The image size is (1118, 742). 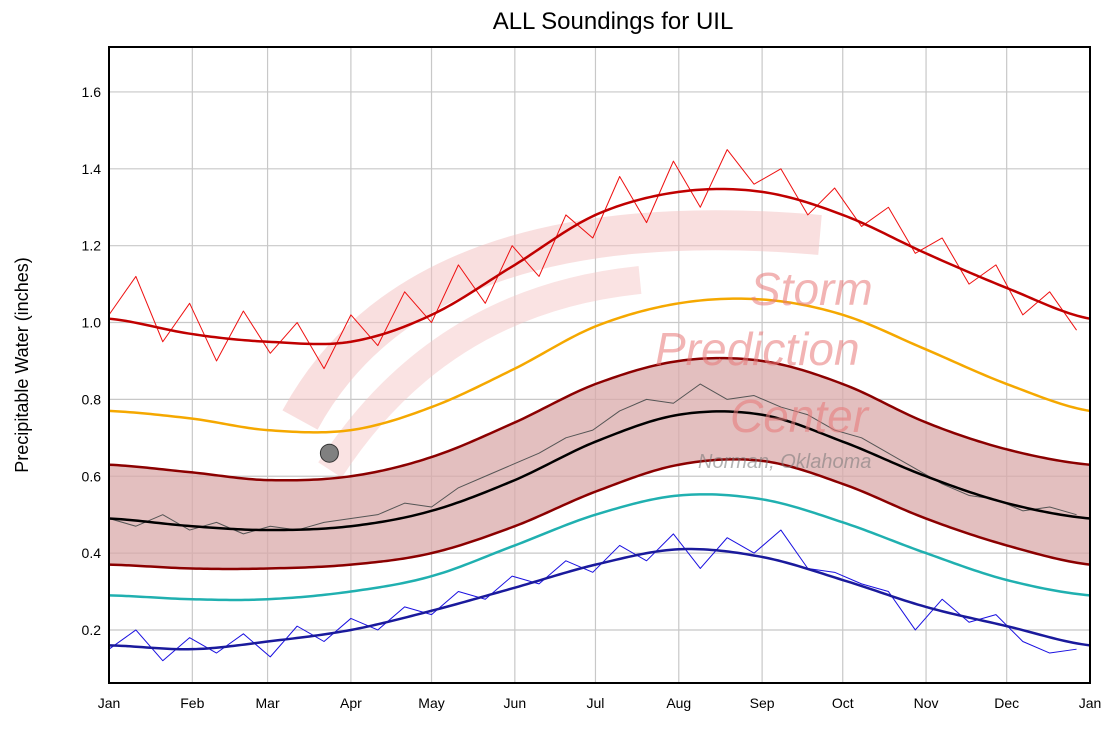 I want to click on y-tick-label: 1.0, so click(x=92, y=323).